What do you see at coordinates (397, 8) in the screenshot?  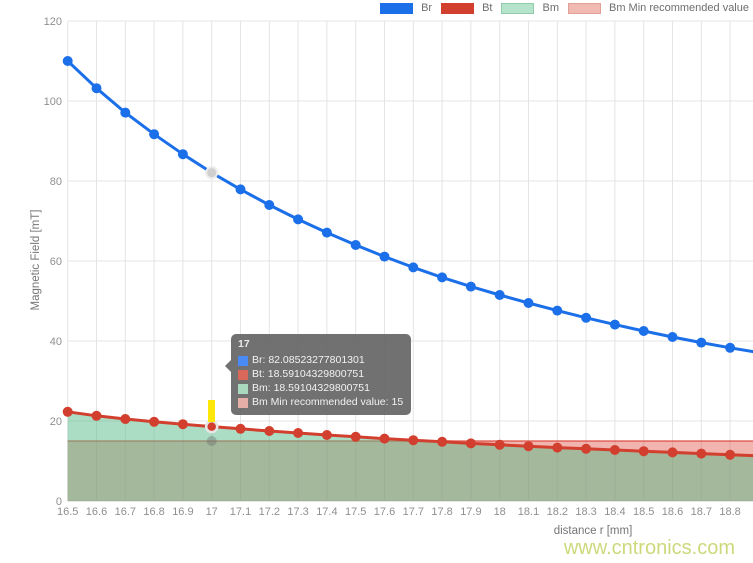 I see `legend-swatch-br` at bounding box center [397, 8].